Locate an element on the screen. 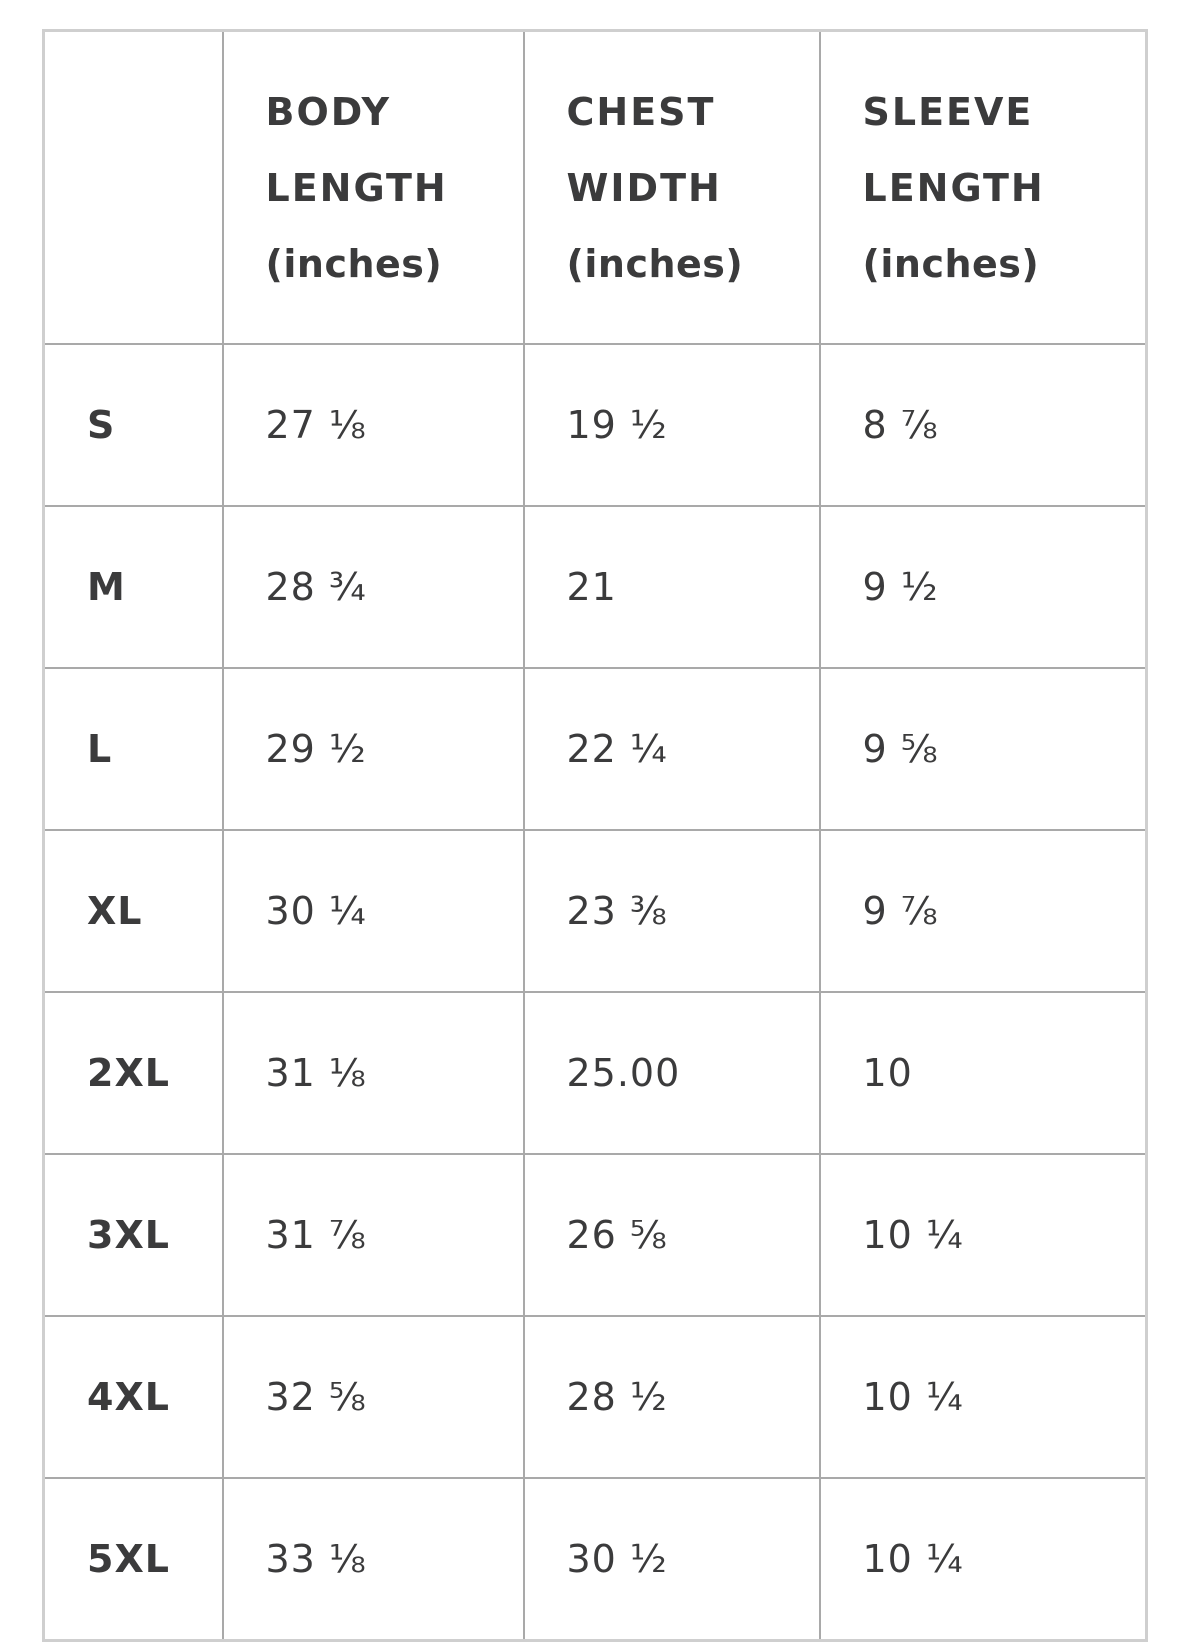  size-cell: 5XL is located at coordinates (133, 1559).